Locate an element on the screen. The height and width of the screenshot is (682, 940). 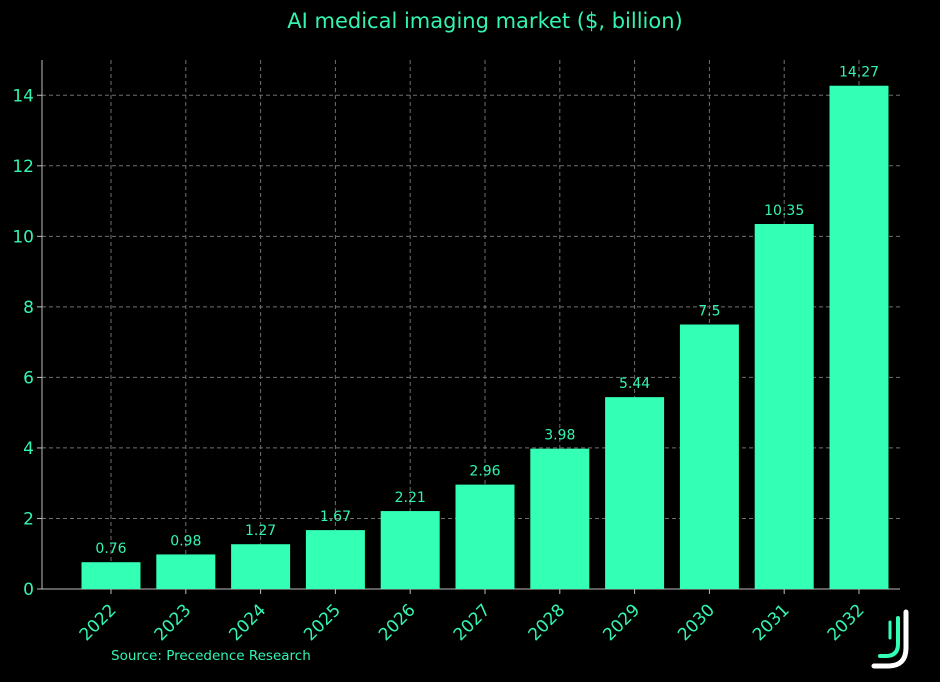
brand-logo-icon is located at coordinates (890, 639).